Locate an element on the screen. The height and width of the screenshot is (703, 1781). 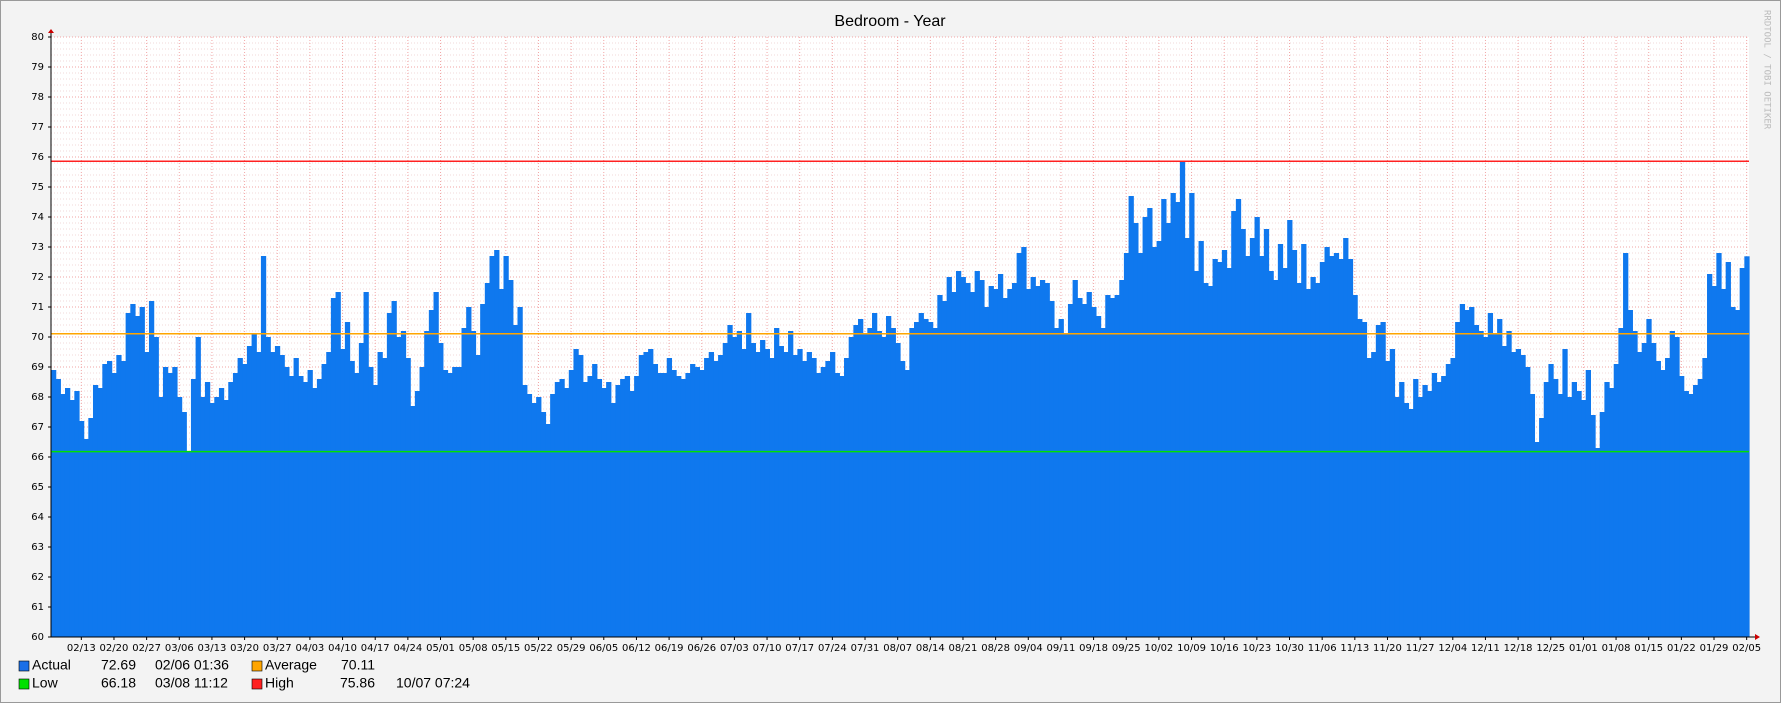
y-tick-label: 77 is located at coordinates (37, 127).